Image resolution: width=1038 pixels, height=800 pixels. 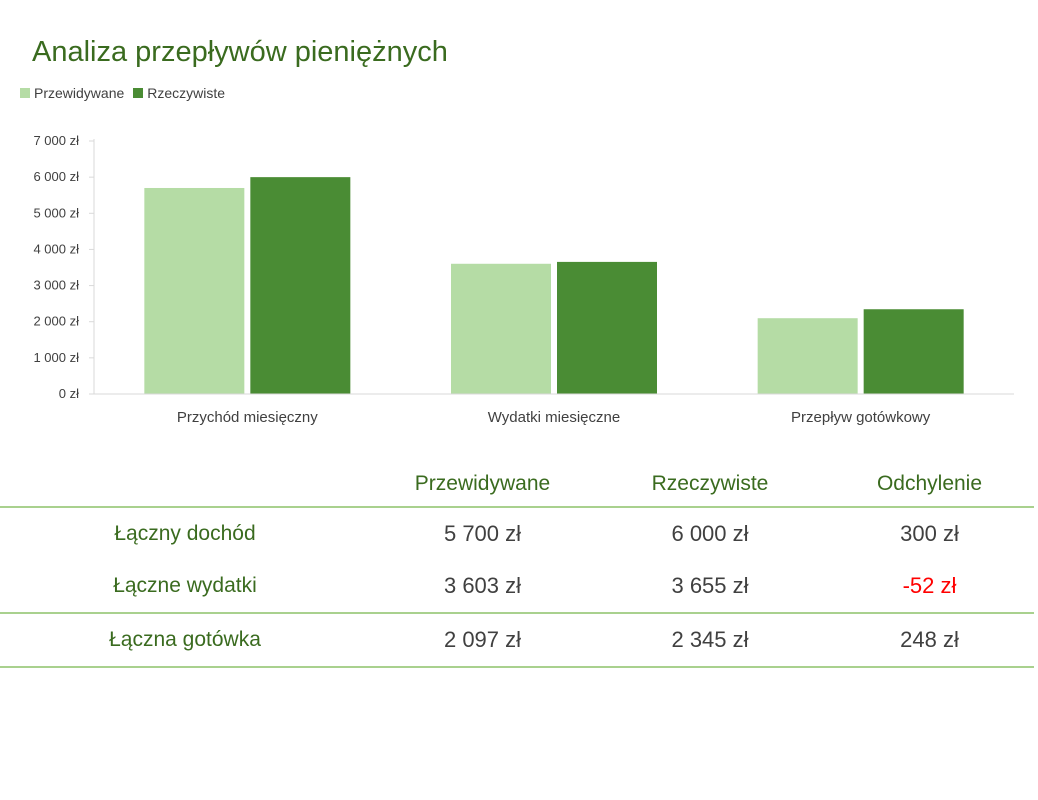 What do you see at coordinates (186, 93) in the screenshot?
I see `legend-label-actual: Rzeczywiste` at bounding box center [186, 93].